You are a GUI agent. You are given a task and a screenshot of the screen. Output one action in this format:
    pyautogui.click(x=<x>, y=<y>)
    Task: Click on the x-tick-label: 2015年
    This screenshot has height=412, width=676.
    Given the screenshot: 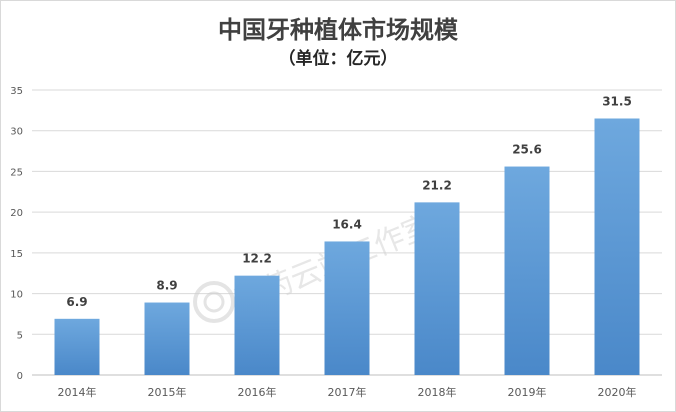 What is the action you would take?
    pyautogui.click(x=167, y=392)
    